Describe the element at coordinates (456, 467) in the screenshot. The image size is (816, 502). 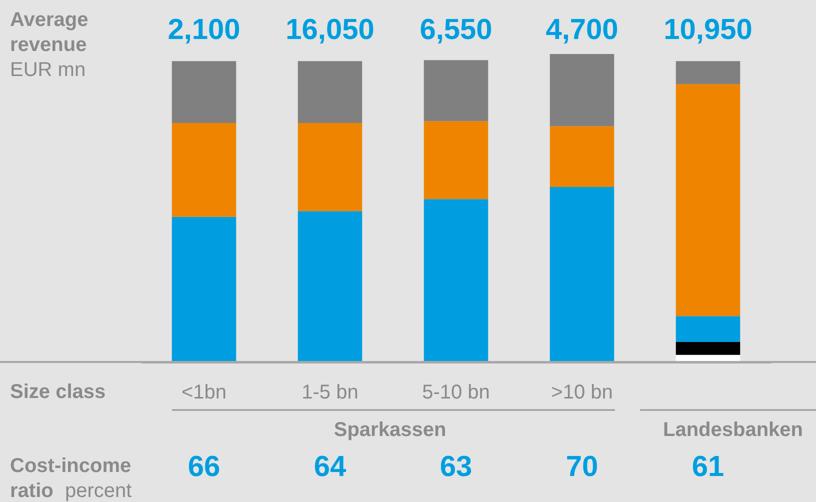
I see `text: 63` at that location.